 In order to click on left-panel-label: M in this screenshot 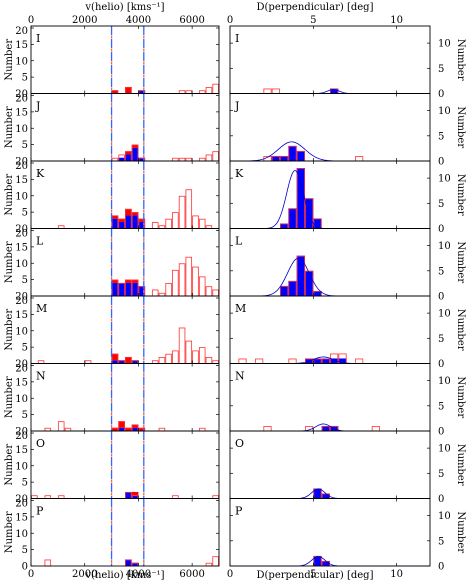, I will do `click(41, 308)`.